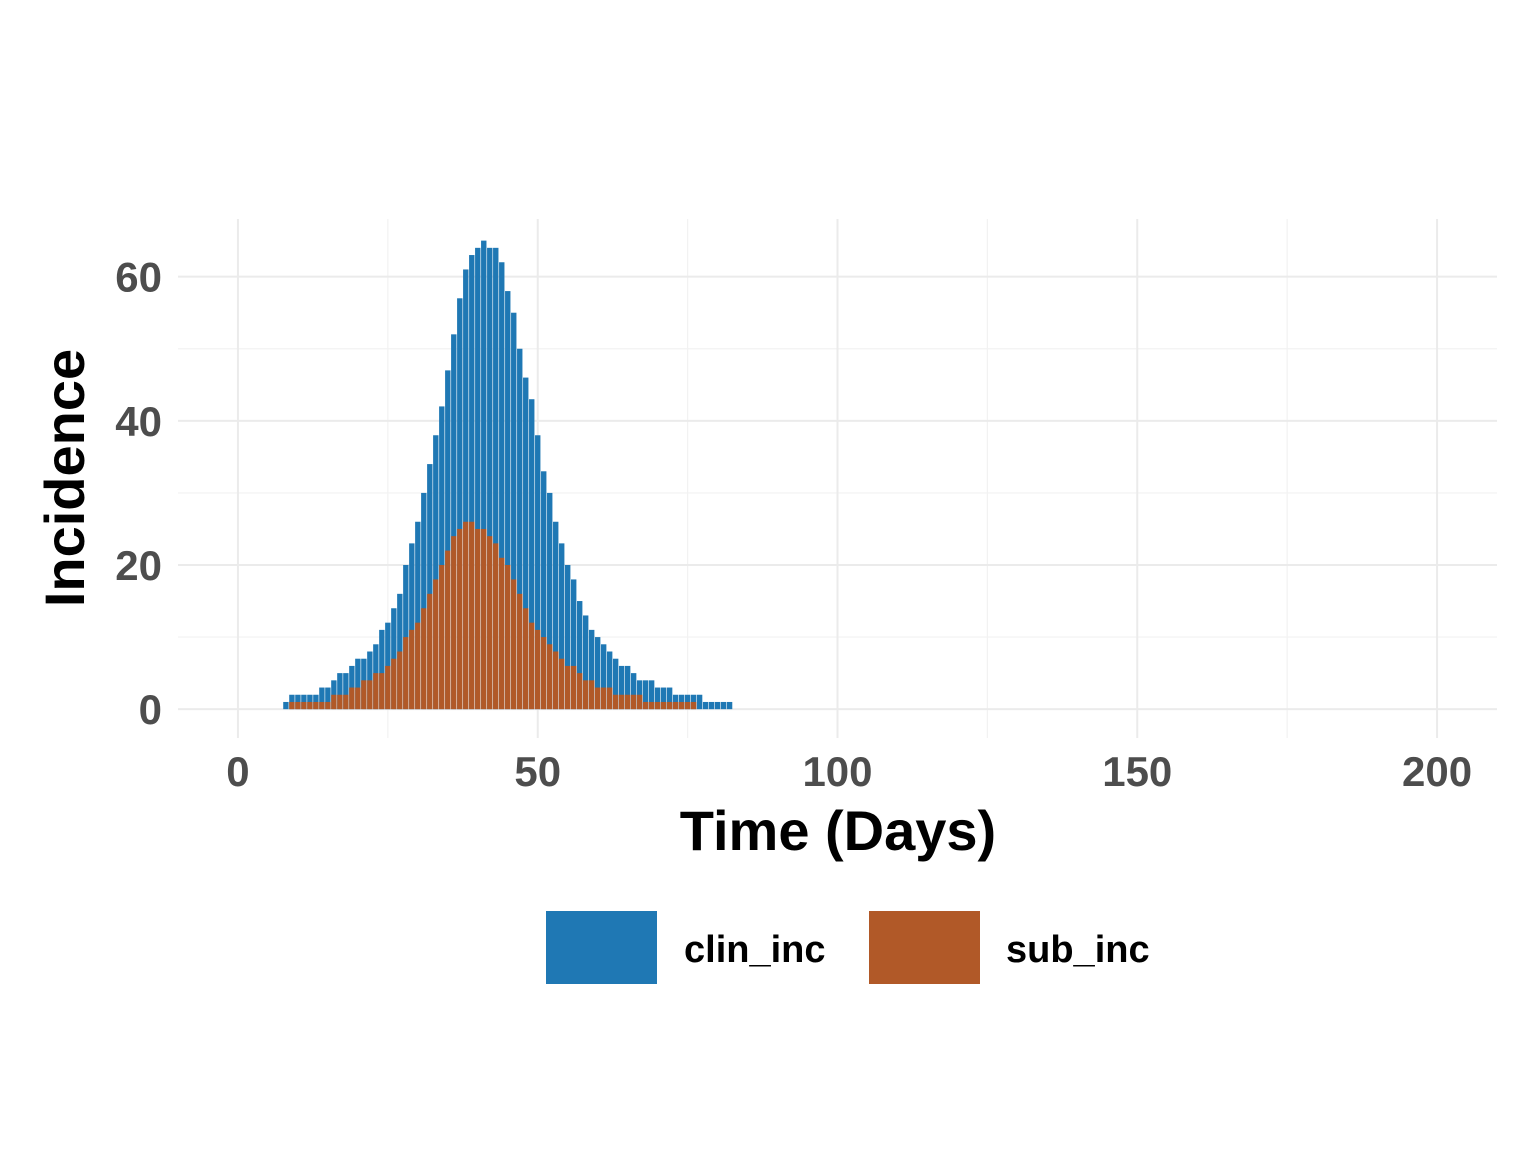  What do you see at coordinates (924, 947) in the screenshot?
I see `legend-swatch-sub-inc` at bounding box center [924, 947].